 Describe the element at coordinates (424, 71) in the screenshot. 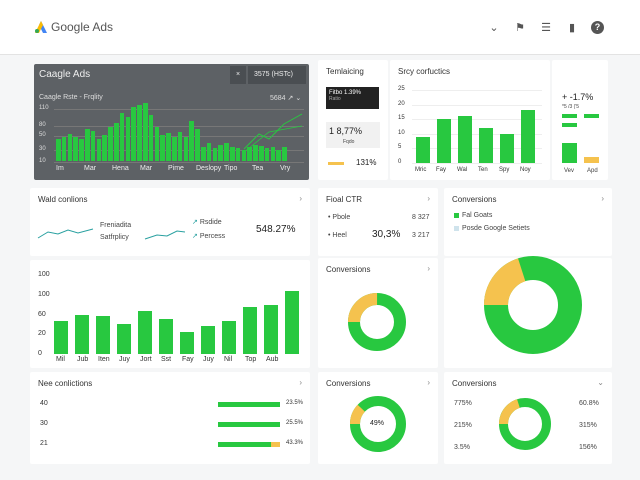

I see `scry-title: Srcy corfuctics` at that location.